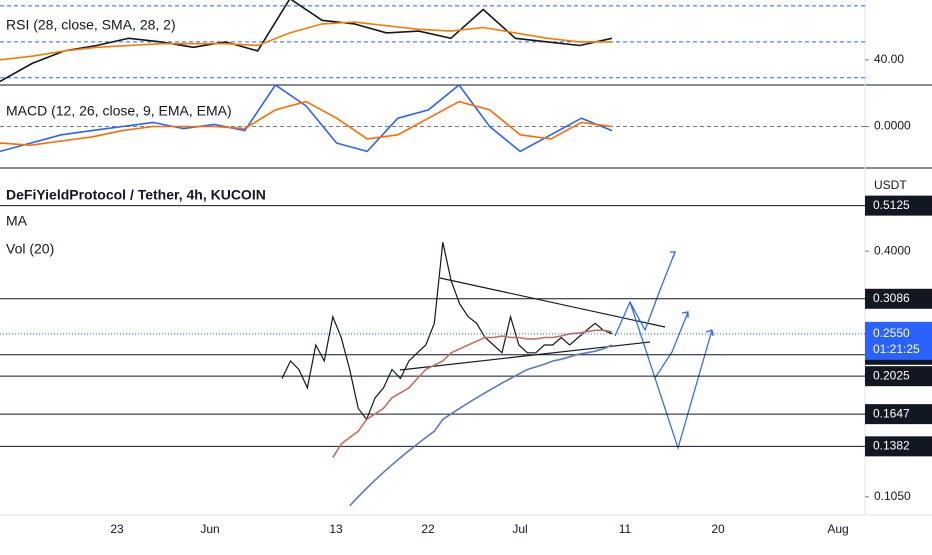  Describe the element at coordinates (891, 298) in the screenshot. I see `level-label: 0.3086` at that location.